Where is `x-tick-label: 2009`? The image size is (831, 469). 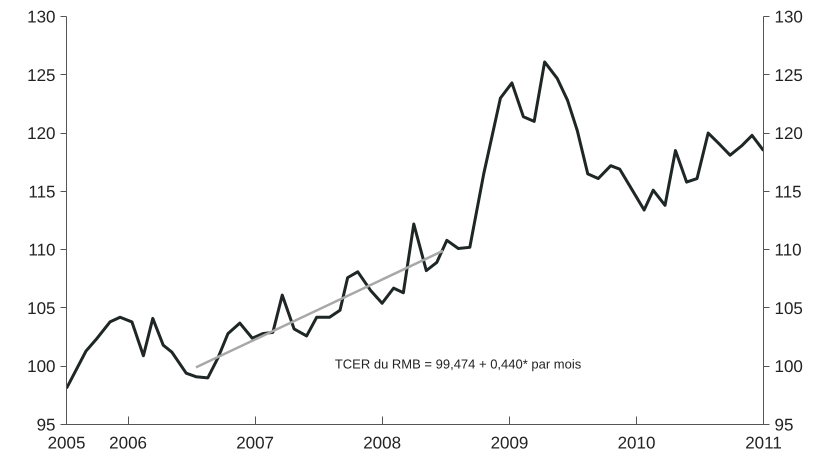 x-tick-label: 2009 is located at coordinates (509, 443).